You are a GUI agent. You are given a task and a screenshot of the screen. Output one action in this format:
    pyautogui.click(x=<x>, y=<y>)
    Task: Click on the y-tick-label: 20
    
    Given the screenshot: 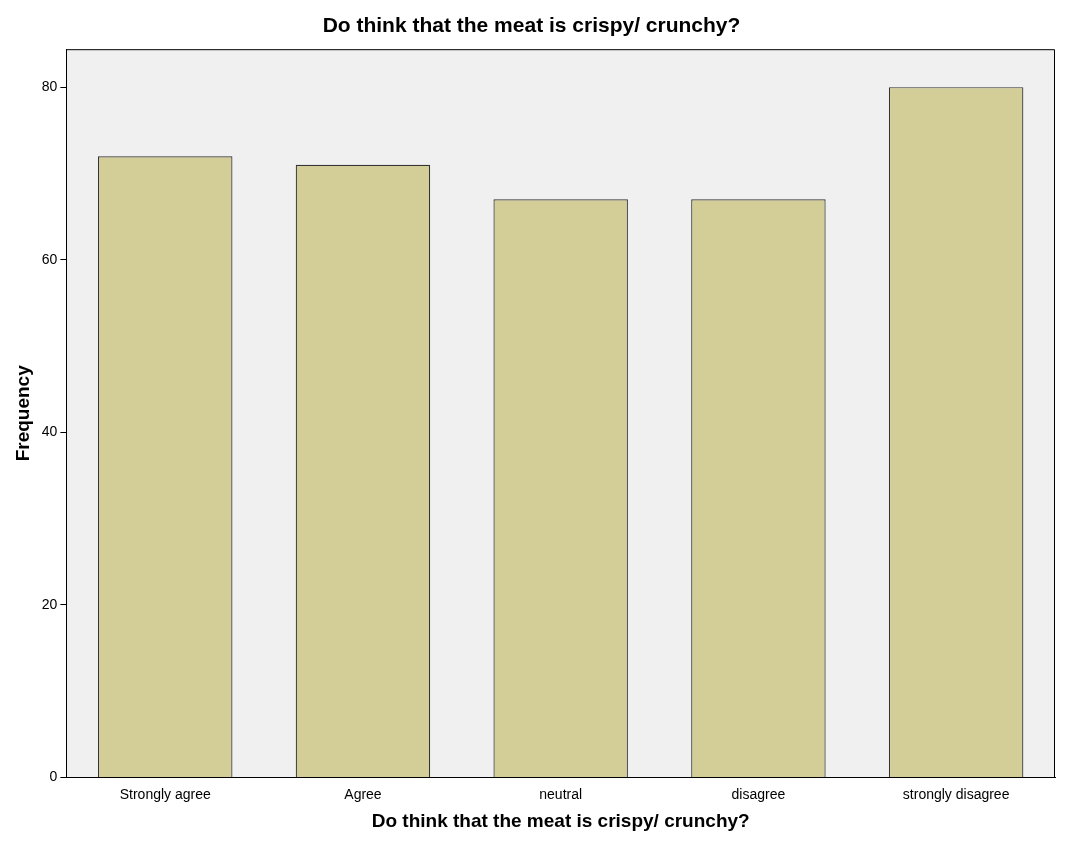 What is the action you would take?
    pyautogui.click(x=49, y=603)
    